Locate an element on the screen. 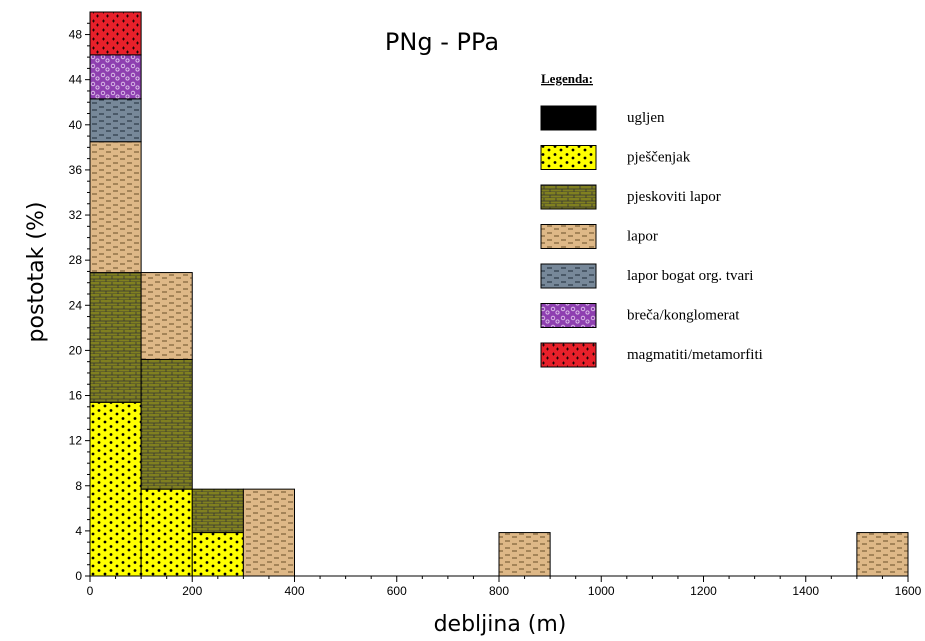 This screenshot has width=925, height=641. legend-label-pjescenjak: pješčenjak is located at coordinates (659, 158).